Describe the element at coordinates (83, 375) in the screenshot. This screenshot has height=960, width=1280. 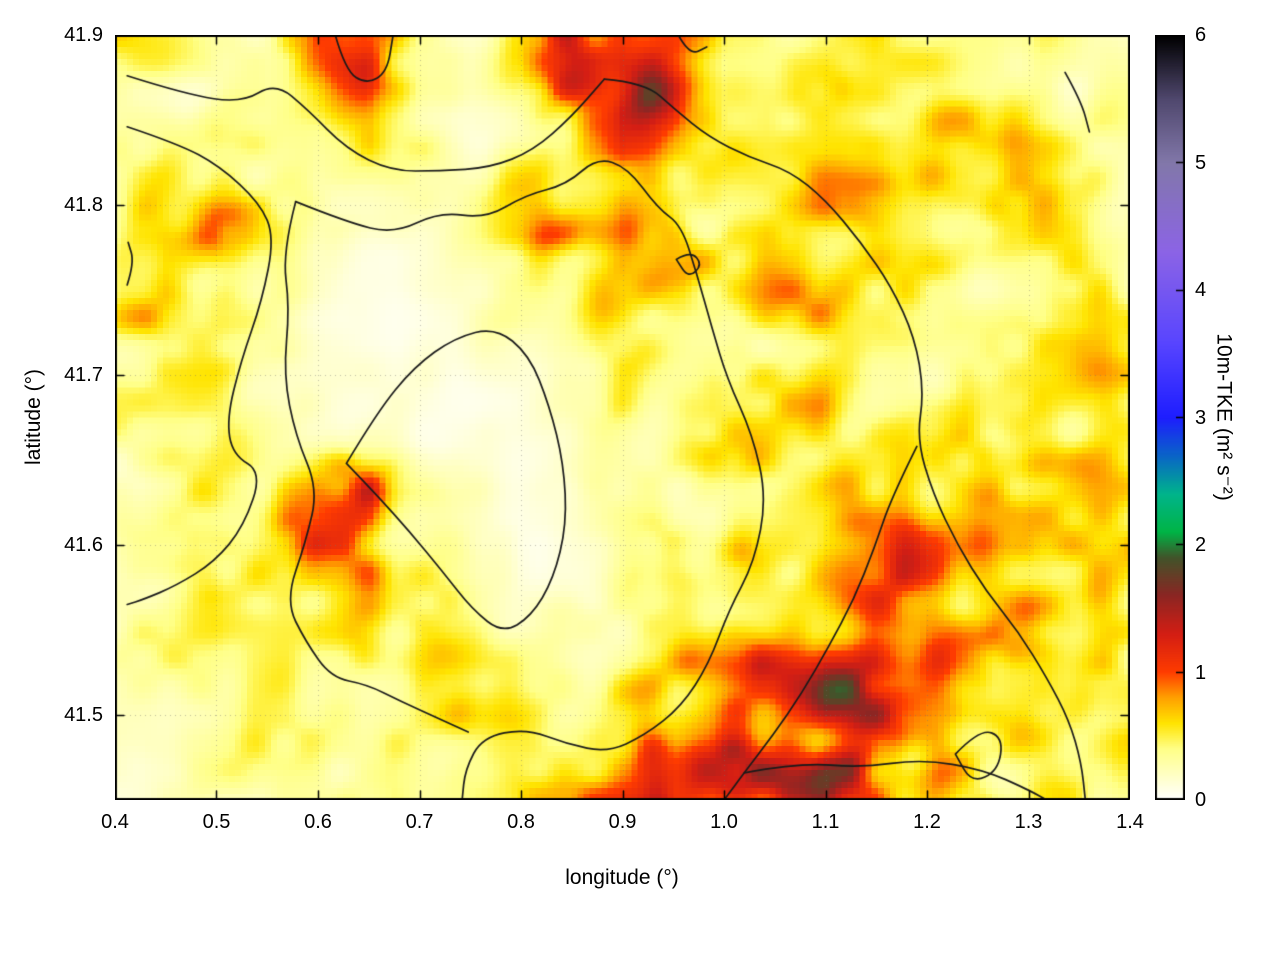
I see `y-tick-label: 41.7` at that location.